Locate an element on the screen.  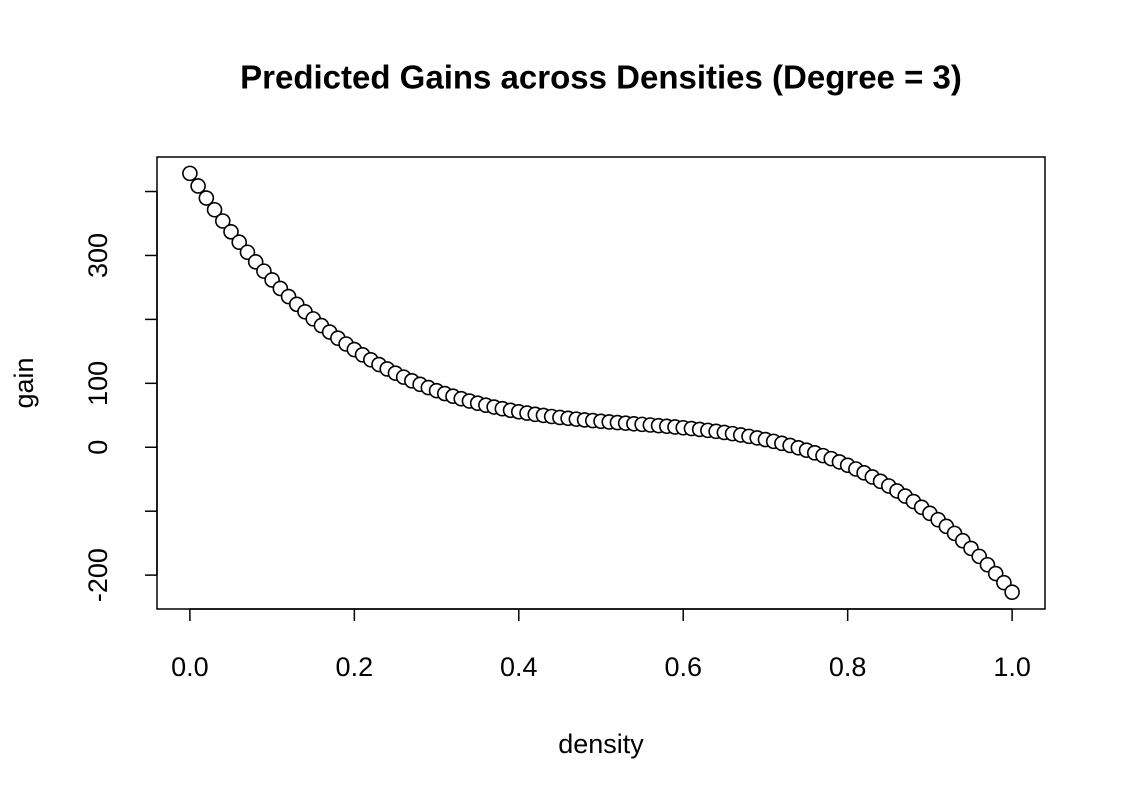
y-axis-label: gain is located at coordinates (24, 382).